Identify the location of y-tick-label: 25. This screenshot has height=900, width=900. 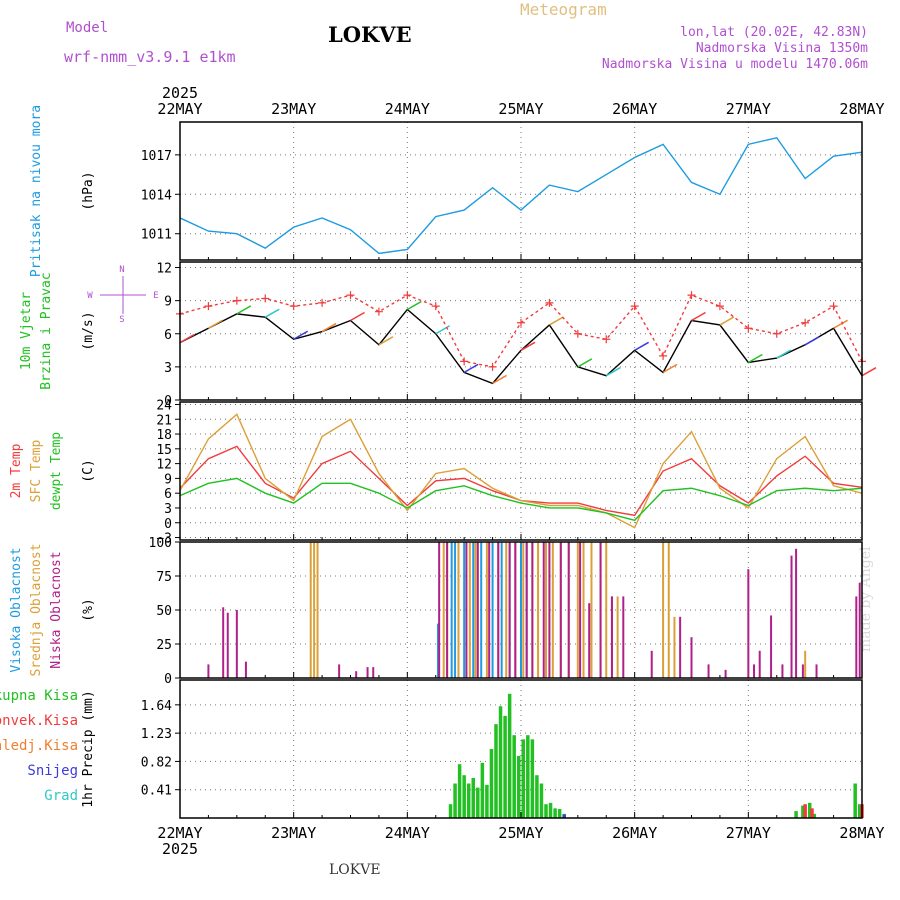
(164, 645).